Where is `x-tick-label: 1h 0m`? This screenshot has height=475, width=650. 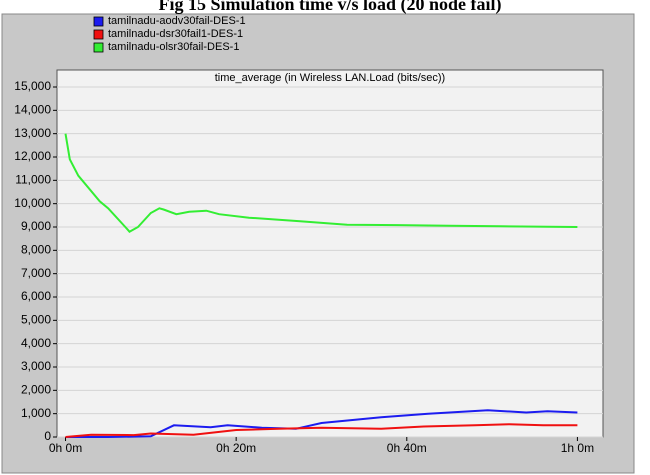 x-tick-label: 1h 0m is located at coordinates (577, 448).